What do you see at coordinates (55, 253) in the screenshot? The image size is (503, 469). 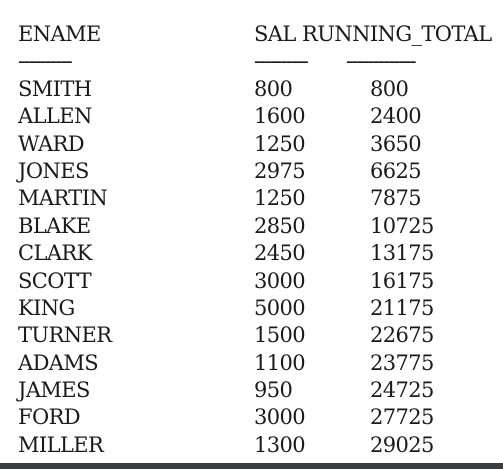 I see `cell-ename: CLARK` at bounding box center [55, 253].